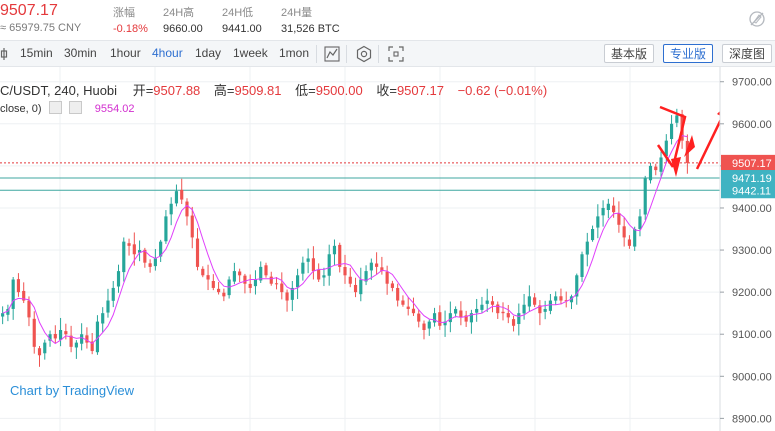 Image resolution: width=775 pixels, height=431 pixels. I want to click on timeframe-1hour: 1hour, so click(125, 53).